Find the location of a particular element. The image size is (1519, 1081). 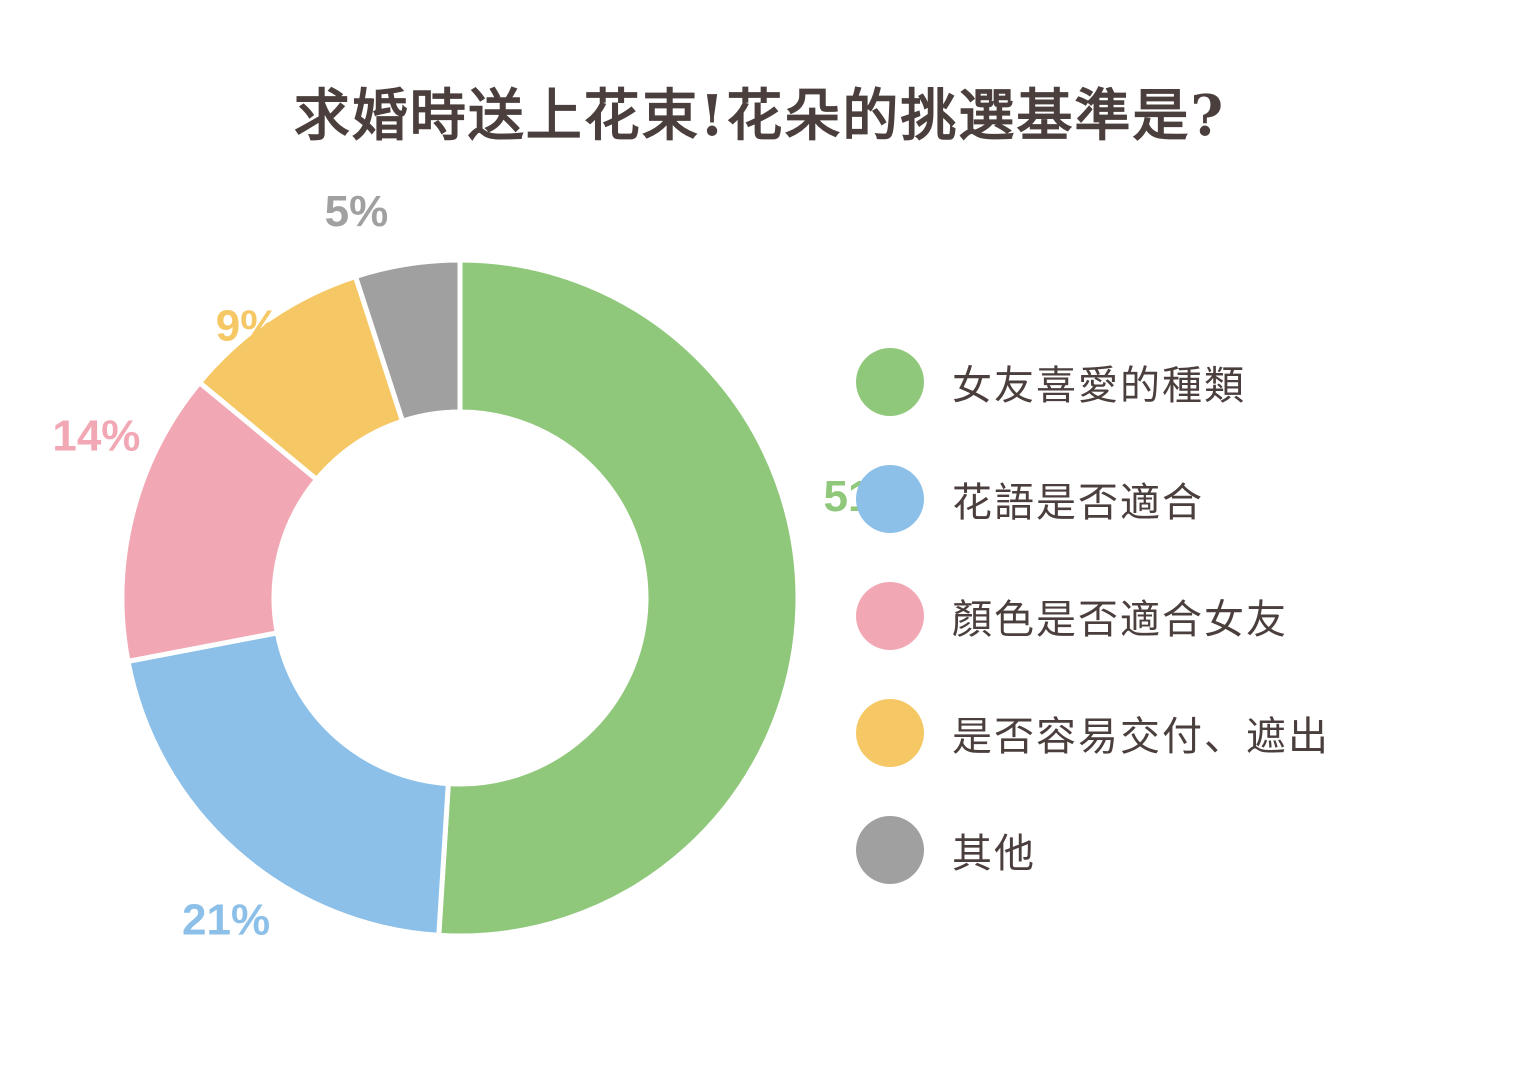

legend-item-5: 其他 is located at coordinates (1093, 850).